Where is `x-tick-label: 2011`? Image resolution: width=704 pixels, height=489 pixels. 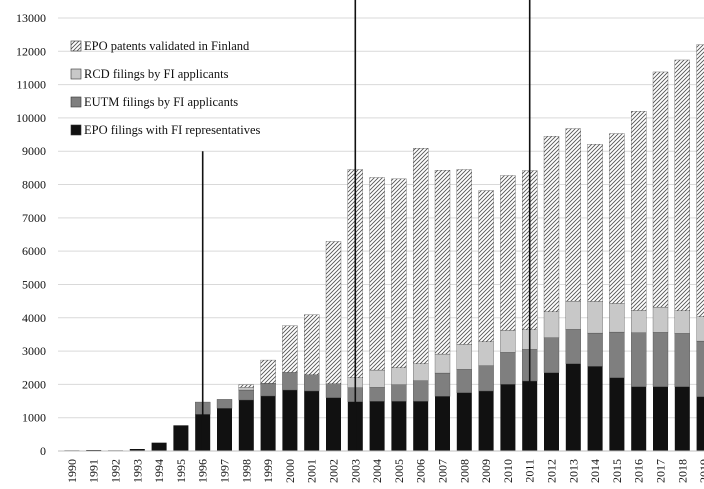
x-tick-label: 2011 is located at coordinates (530, 471).